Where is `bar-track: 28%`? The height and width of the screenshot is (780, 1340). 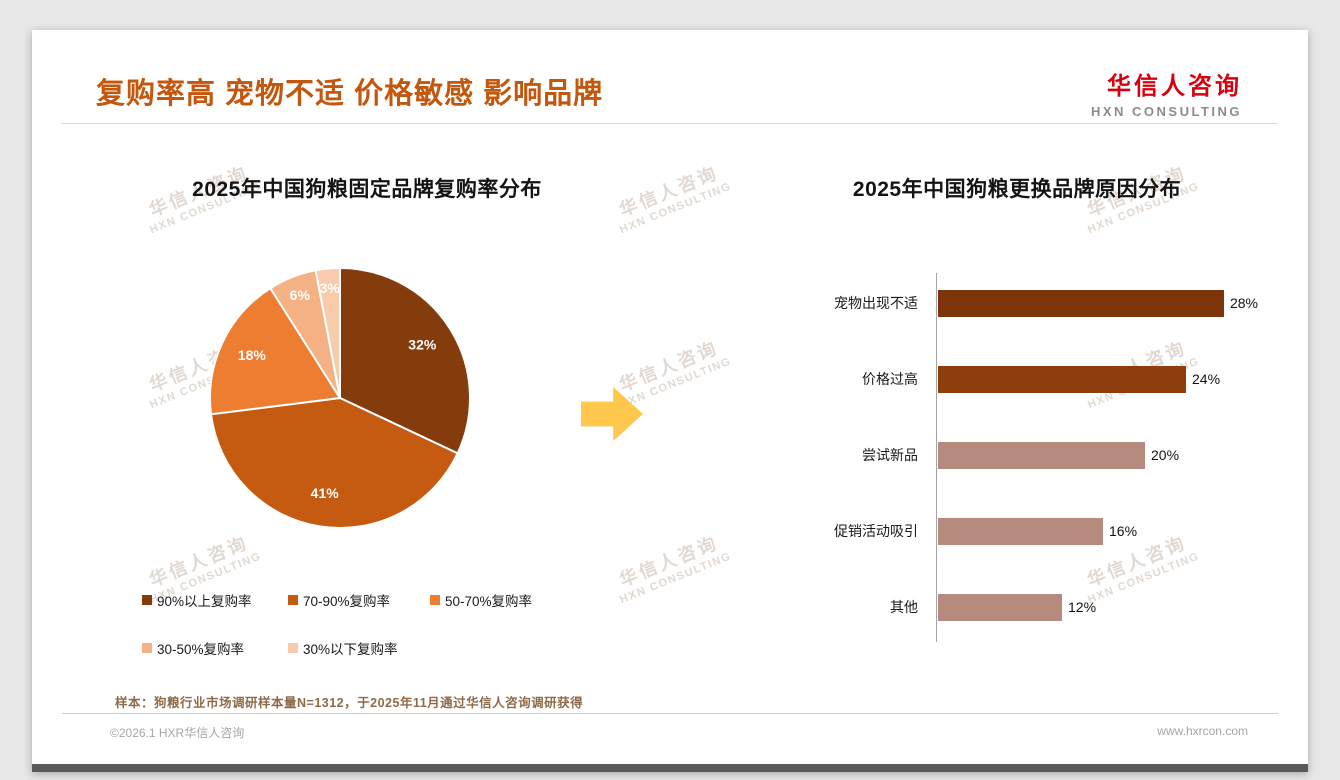 bar-track: 28% is located at coordinates (1098, 303).